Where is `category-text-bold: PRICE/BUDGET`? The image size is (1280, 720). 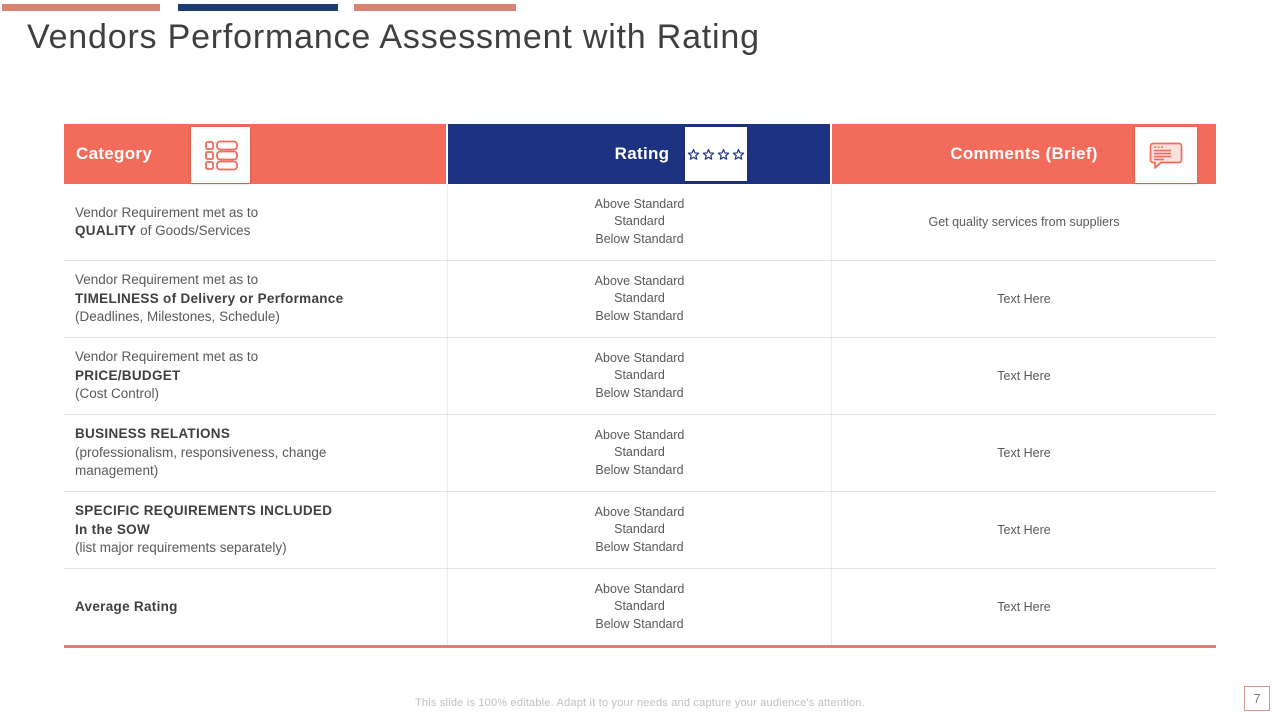 category-text-bold: PRICE/BUDGET is located at coordinates (128, 375).